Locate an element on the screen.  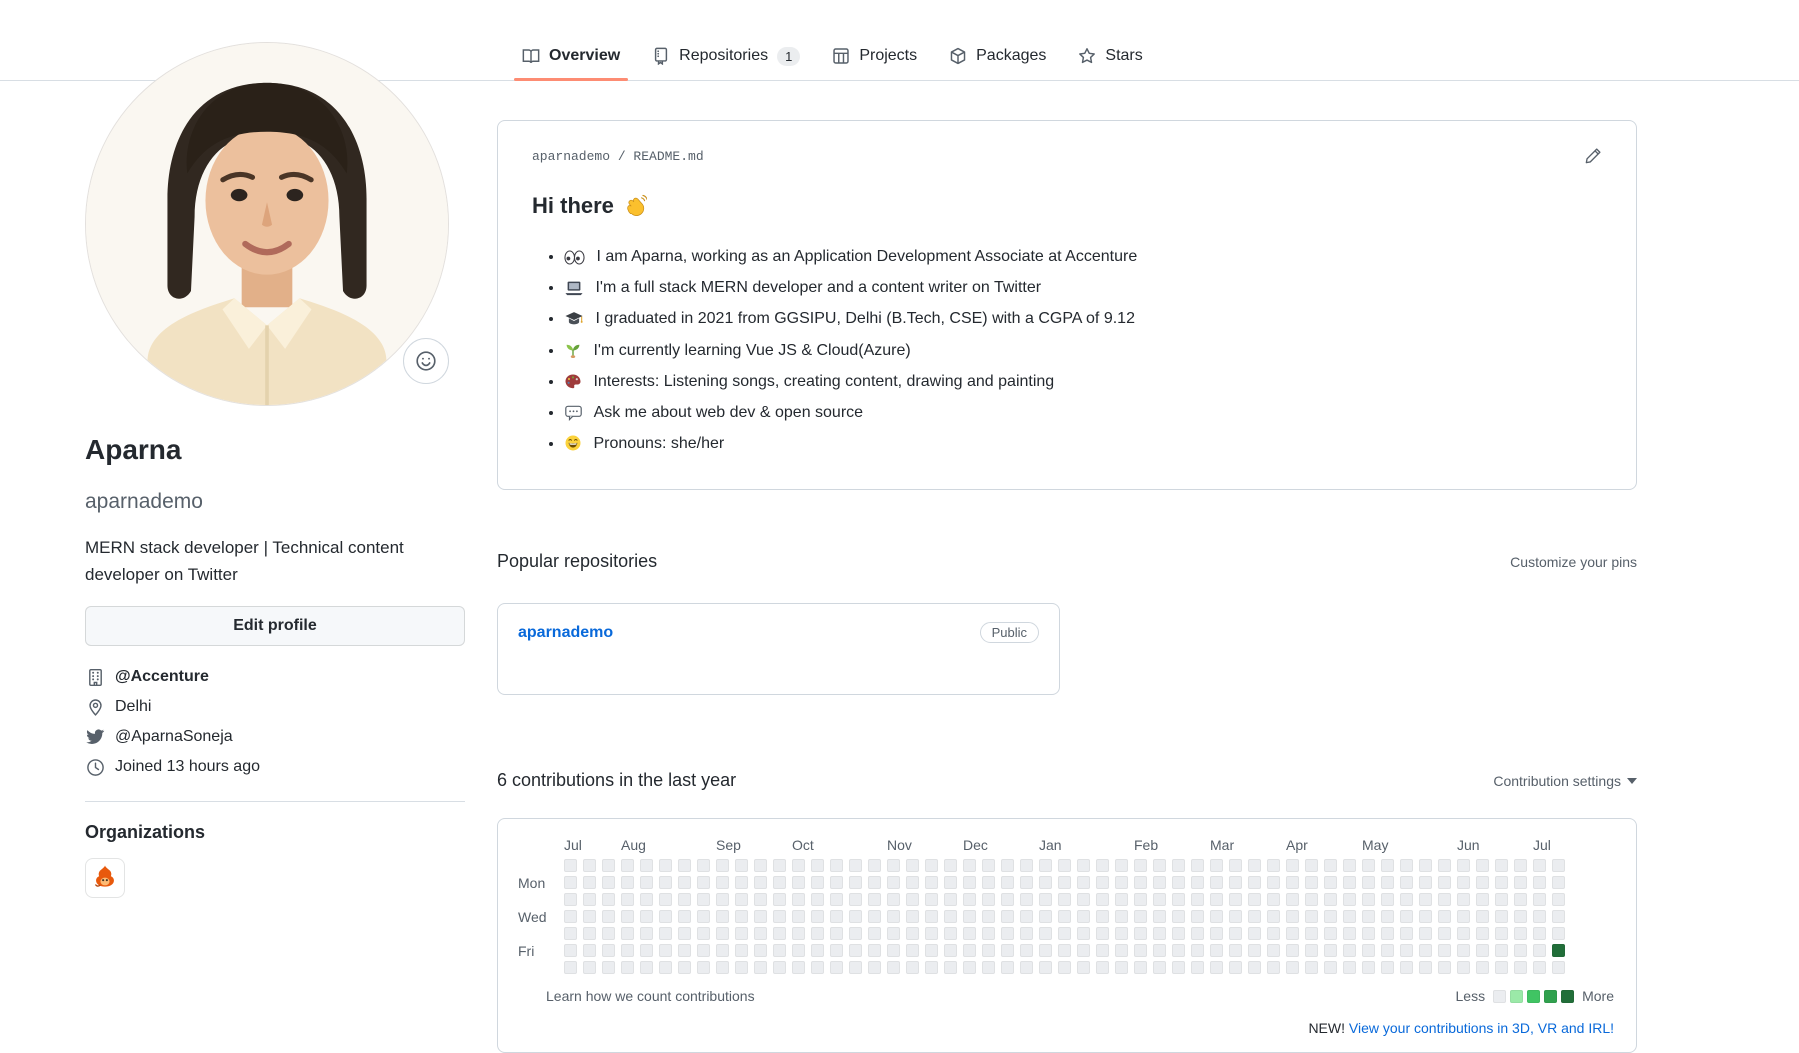
set-status-button is located at coordinates (426, 361).